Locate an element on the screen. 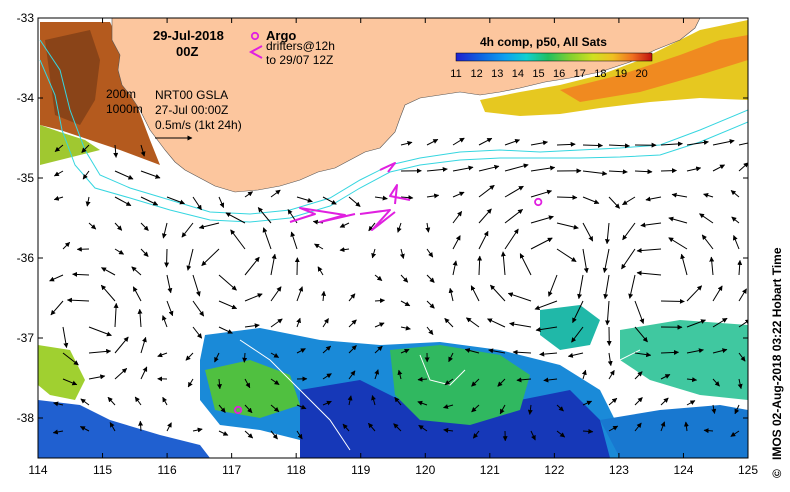  sst-patch-east-green is located at coordinates (684, 360).